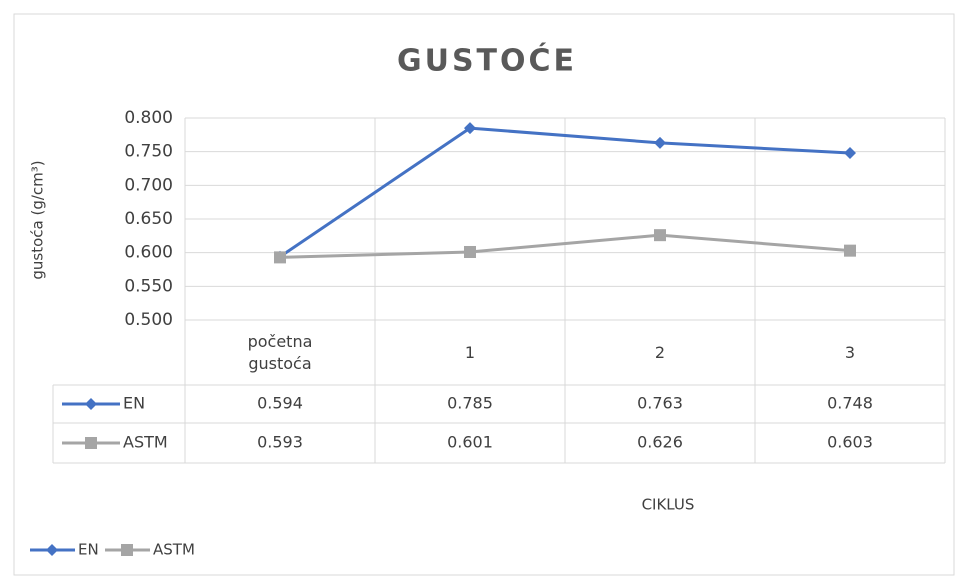 The width and height of the screenshot is (958, 581). I want to click on table-series-name: ASTM, so click(145, 442).